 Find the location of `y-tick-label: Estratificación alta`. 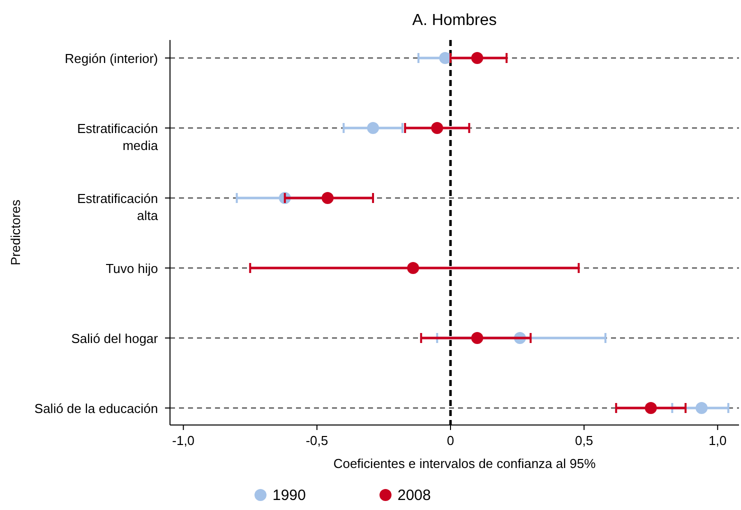

y-tick-label: Estratificación alta is located at coordinates (118, 207).